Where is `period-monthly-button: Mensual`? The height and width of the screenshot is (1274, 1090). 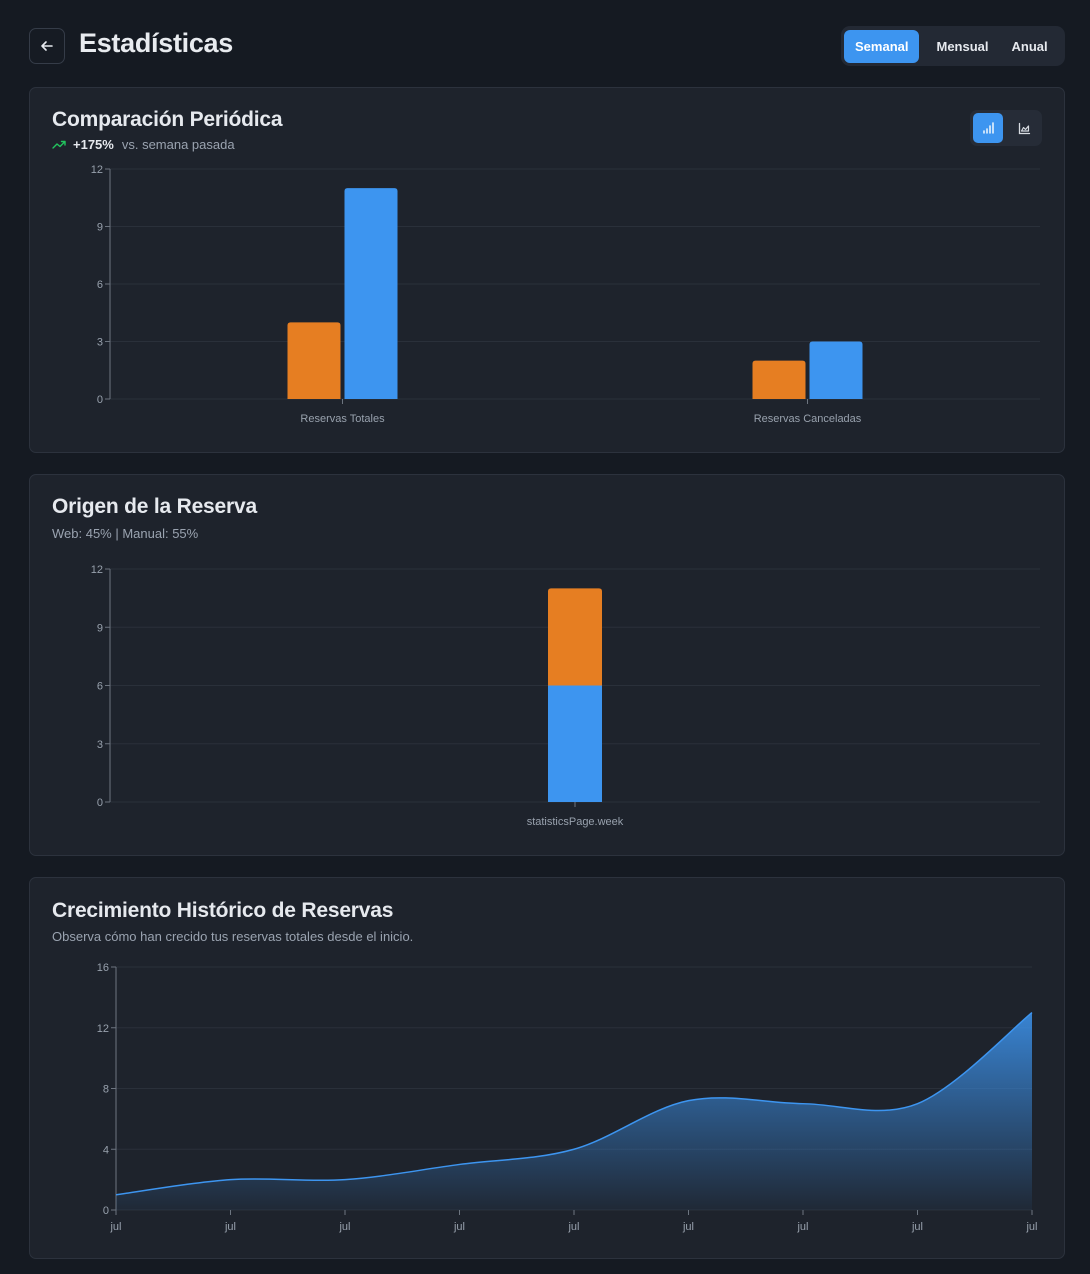 period-monthly-button: Mensual is located at coordinates (962, 46).